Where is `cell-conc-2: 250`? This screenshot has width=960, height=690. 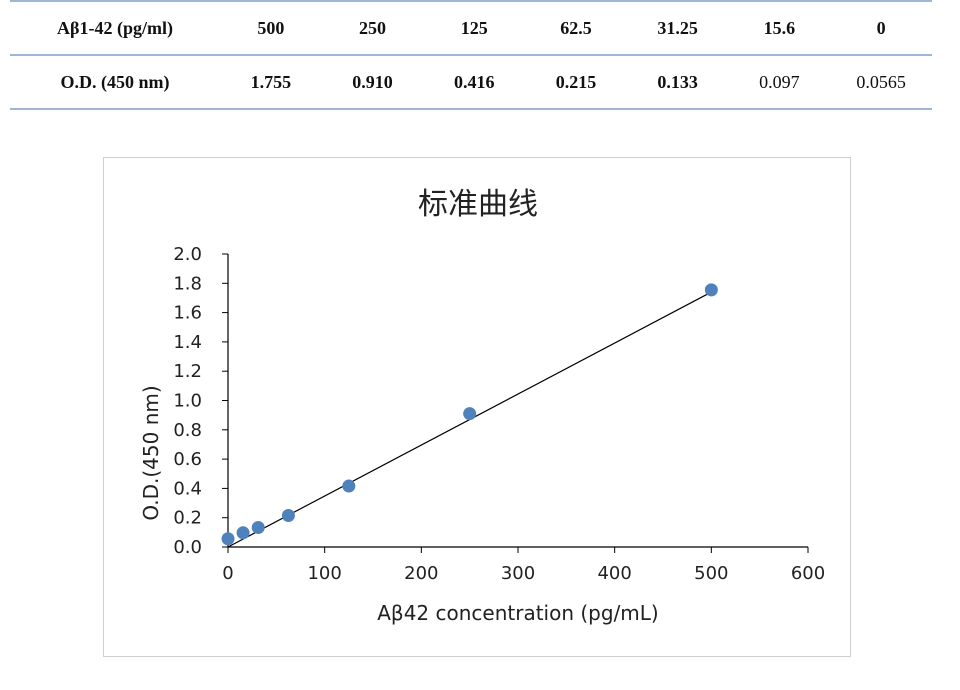 cell-conc-2: 250 is located at coordinates (372, 28).